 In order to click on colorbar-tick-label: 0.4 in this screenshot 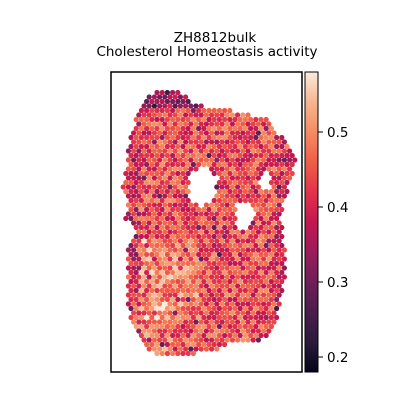, I will do `click(337, 208)`.